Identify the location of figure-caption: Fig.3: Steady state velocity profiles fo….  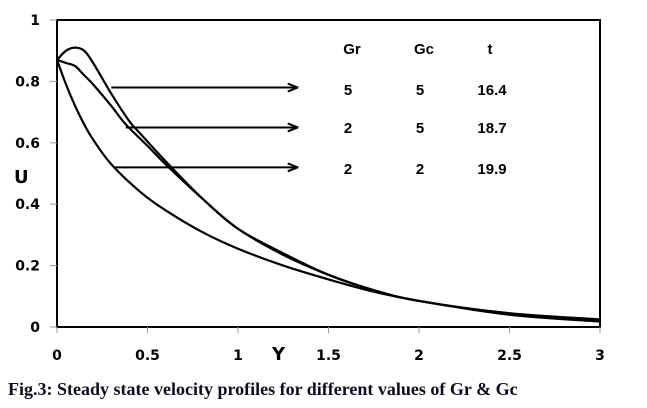
(263, 389).